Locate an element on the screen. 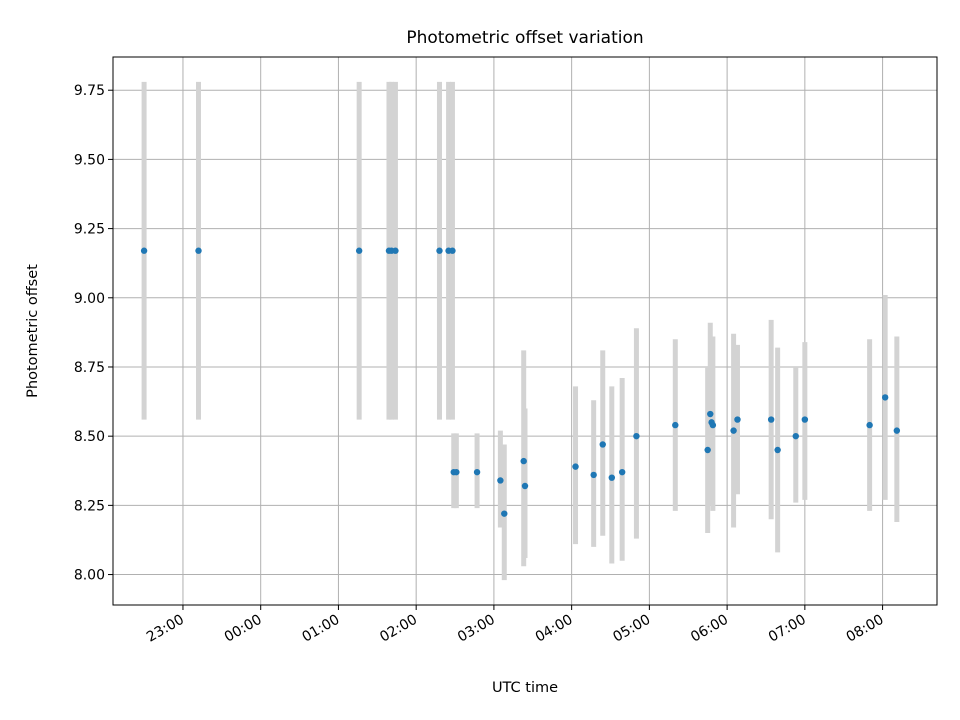  y-axis-ticks: 8.00 8.25 8.50 8.75 9.00 9.25 9.50 9.75 is located at coordinates (93, 333).